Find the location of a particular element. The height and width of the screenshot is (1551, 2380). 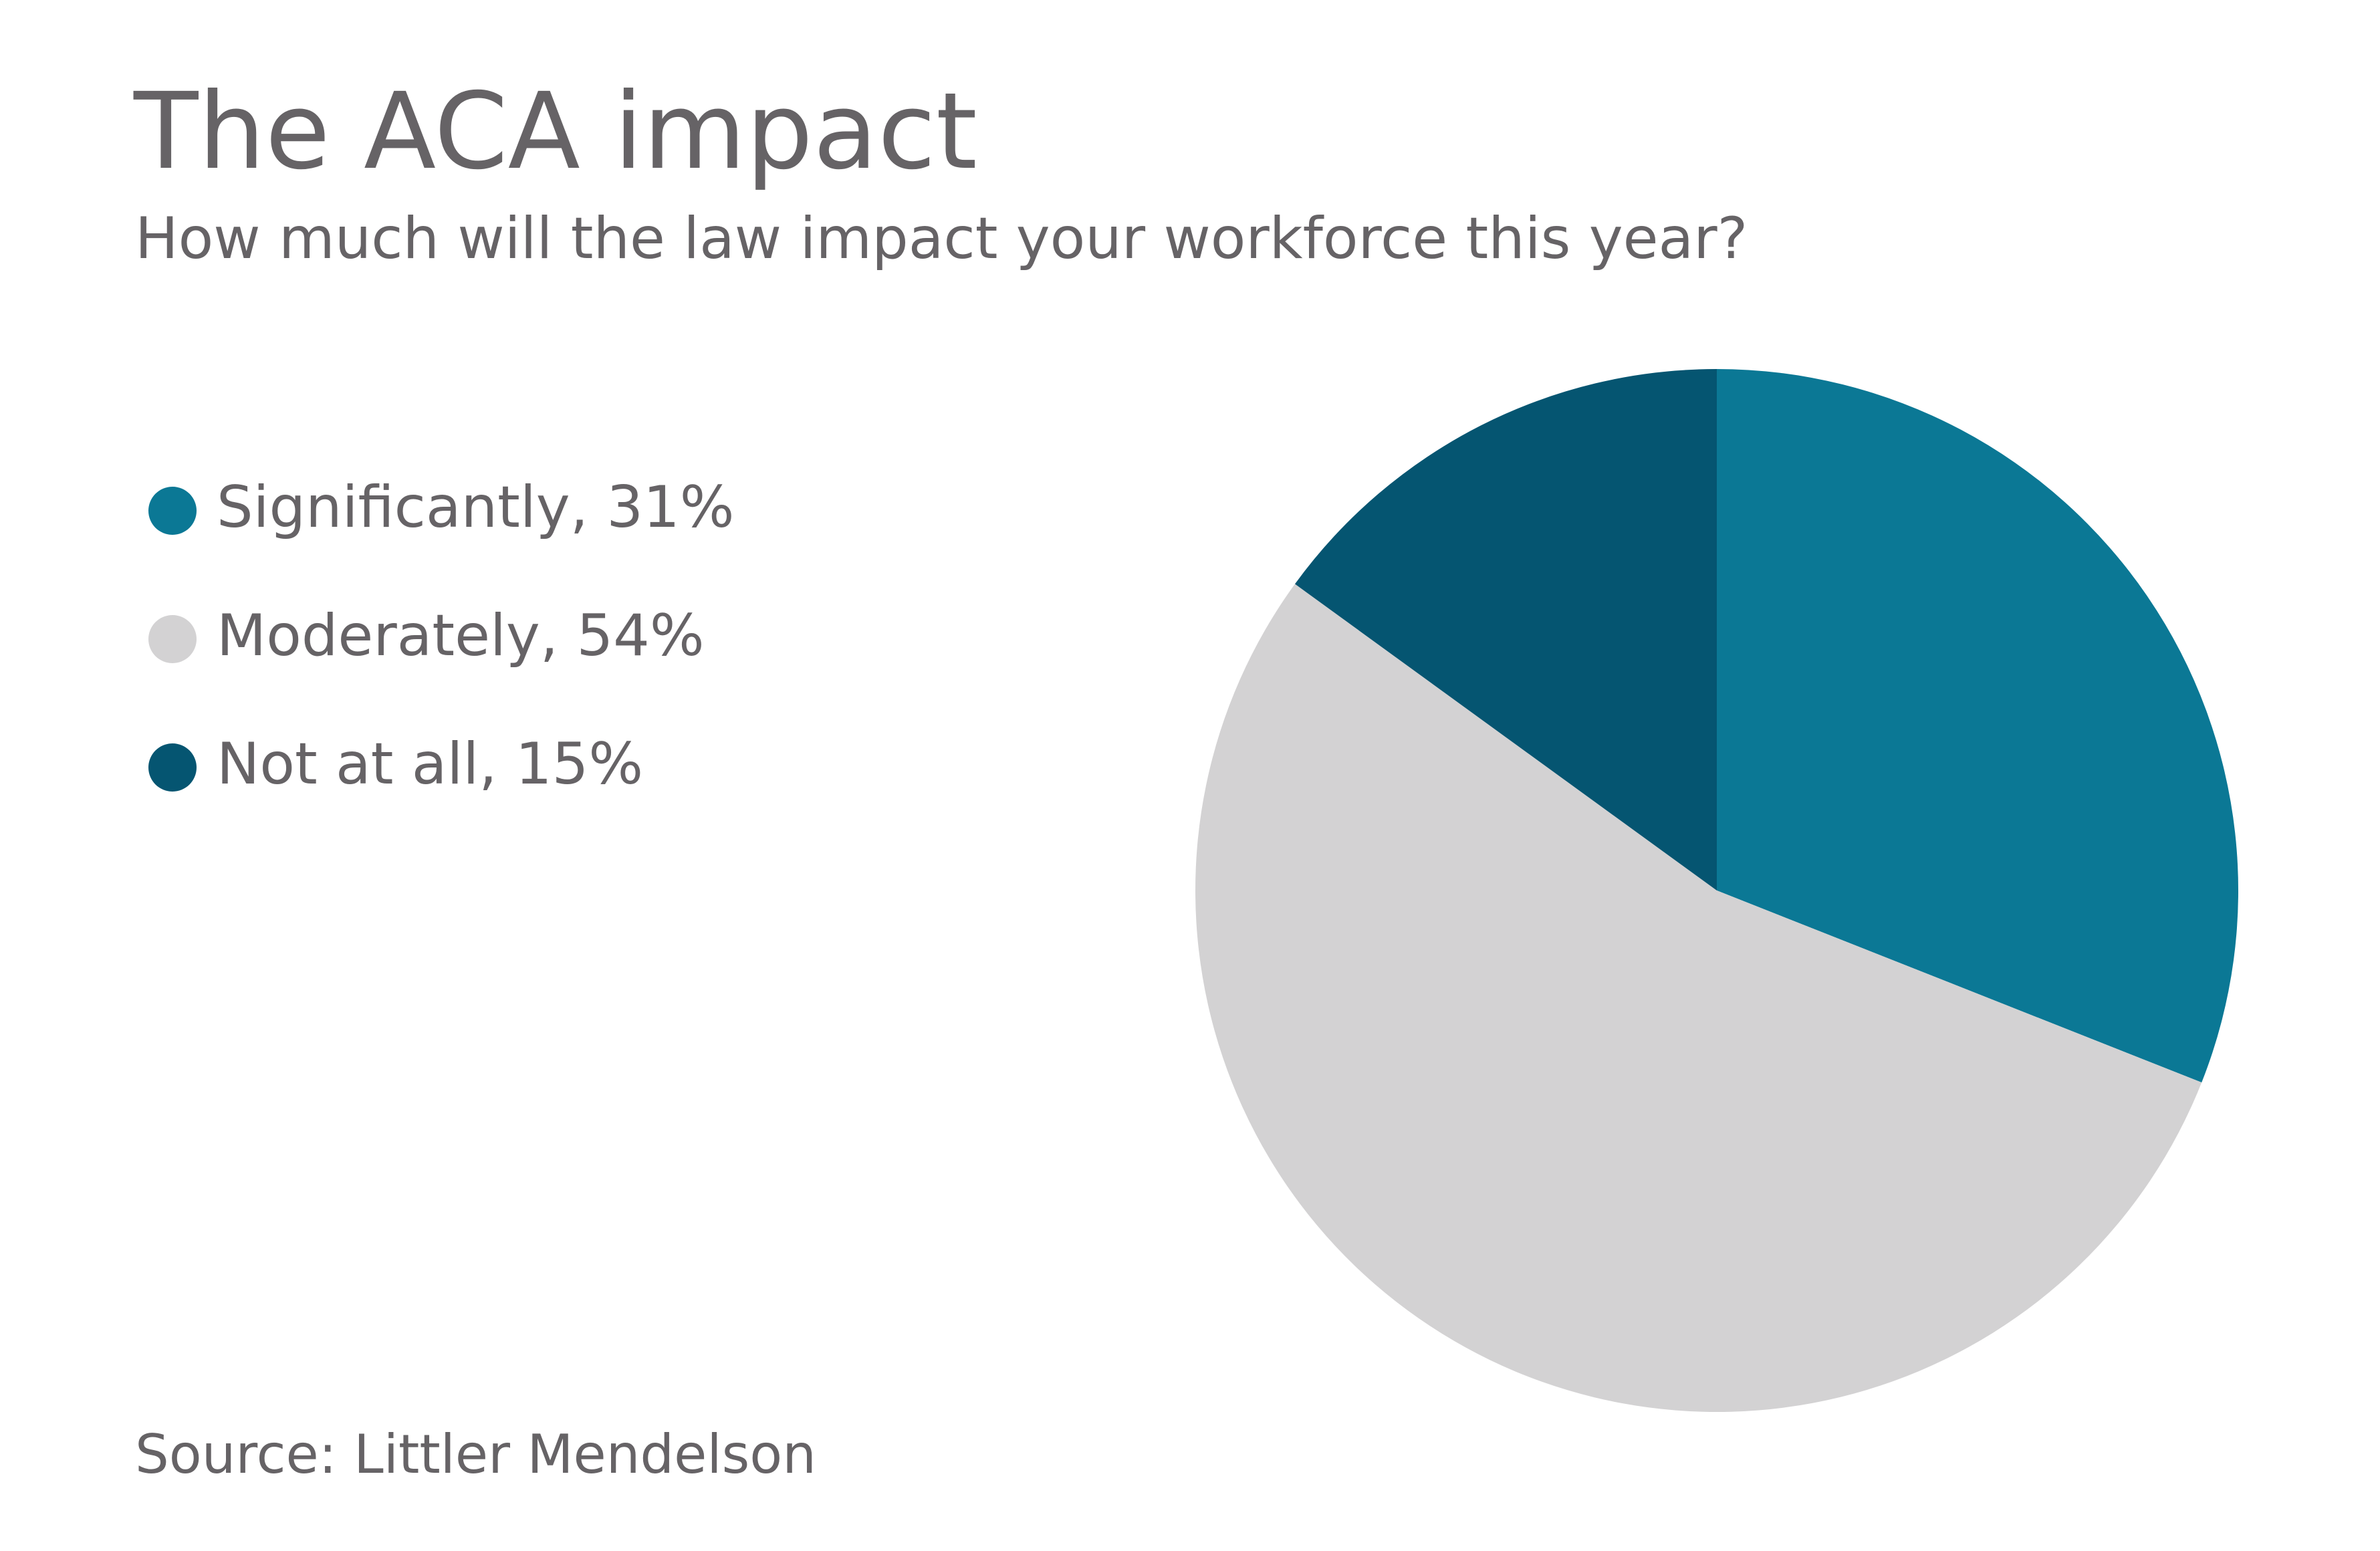

legend-label-not-at-all: Not at all, 15% is located at coordinates (430, 764).